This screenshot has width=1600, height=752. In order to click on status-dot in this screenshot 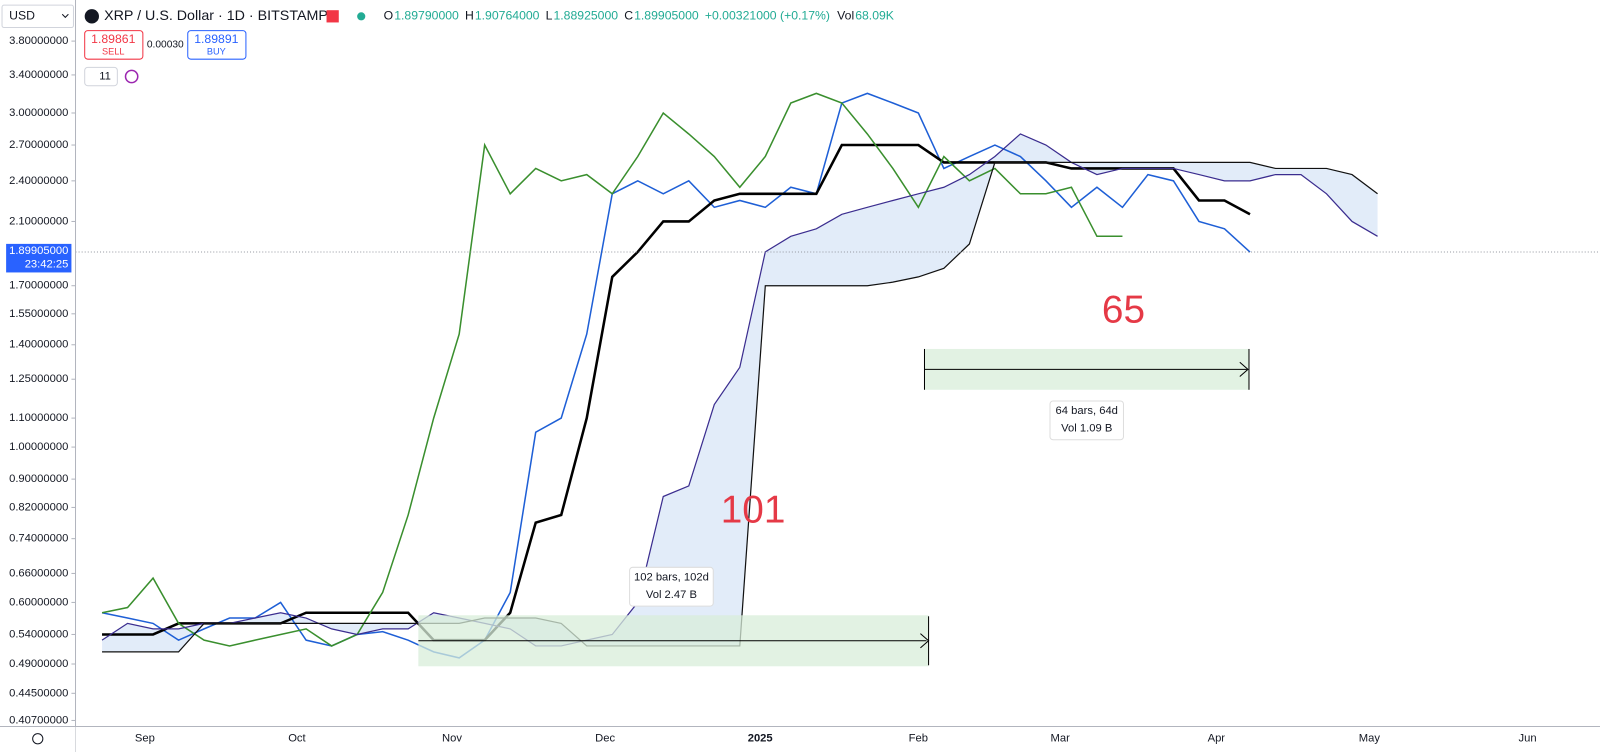, I will do `click(361, 16)`.